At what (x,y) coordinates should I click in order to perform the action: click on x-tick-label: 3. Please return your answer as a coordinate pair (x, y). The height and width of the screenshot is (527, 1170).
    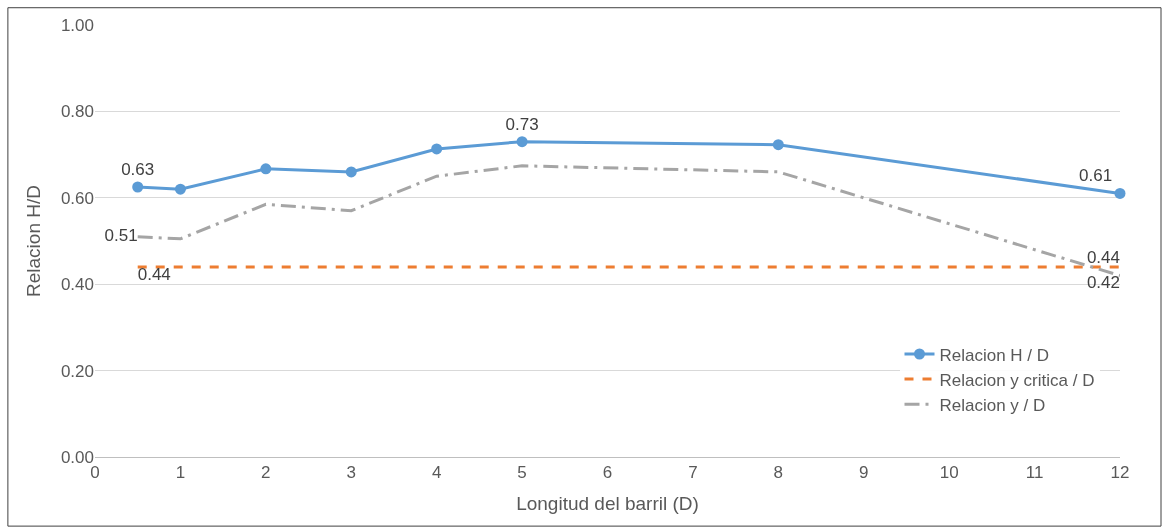
    Looking at the image, I should click on (351, 473).